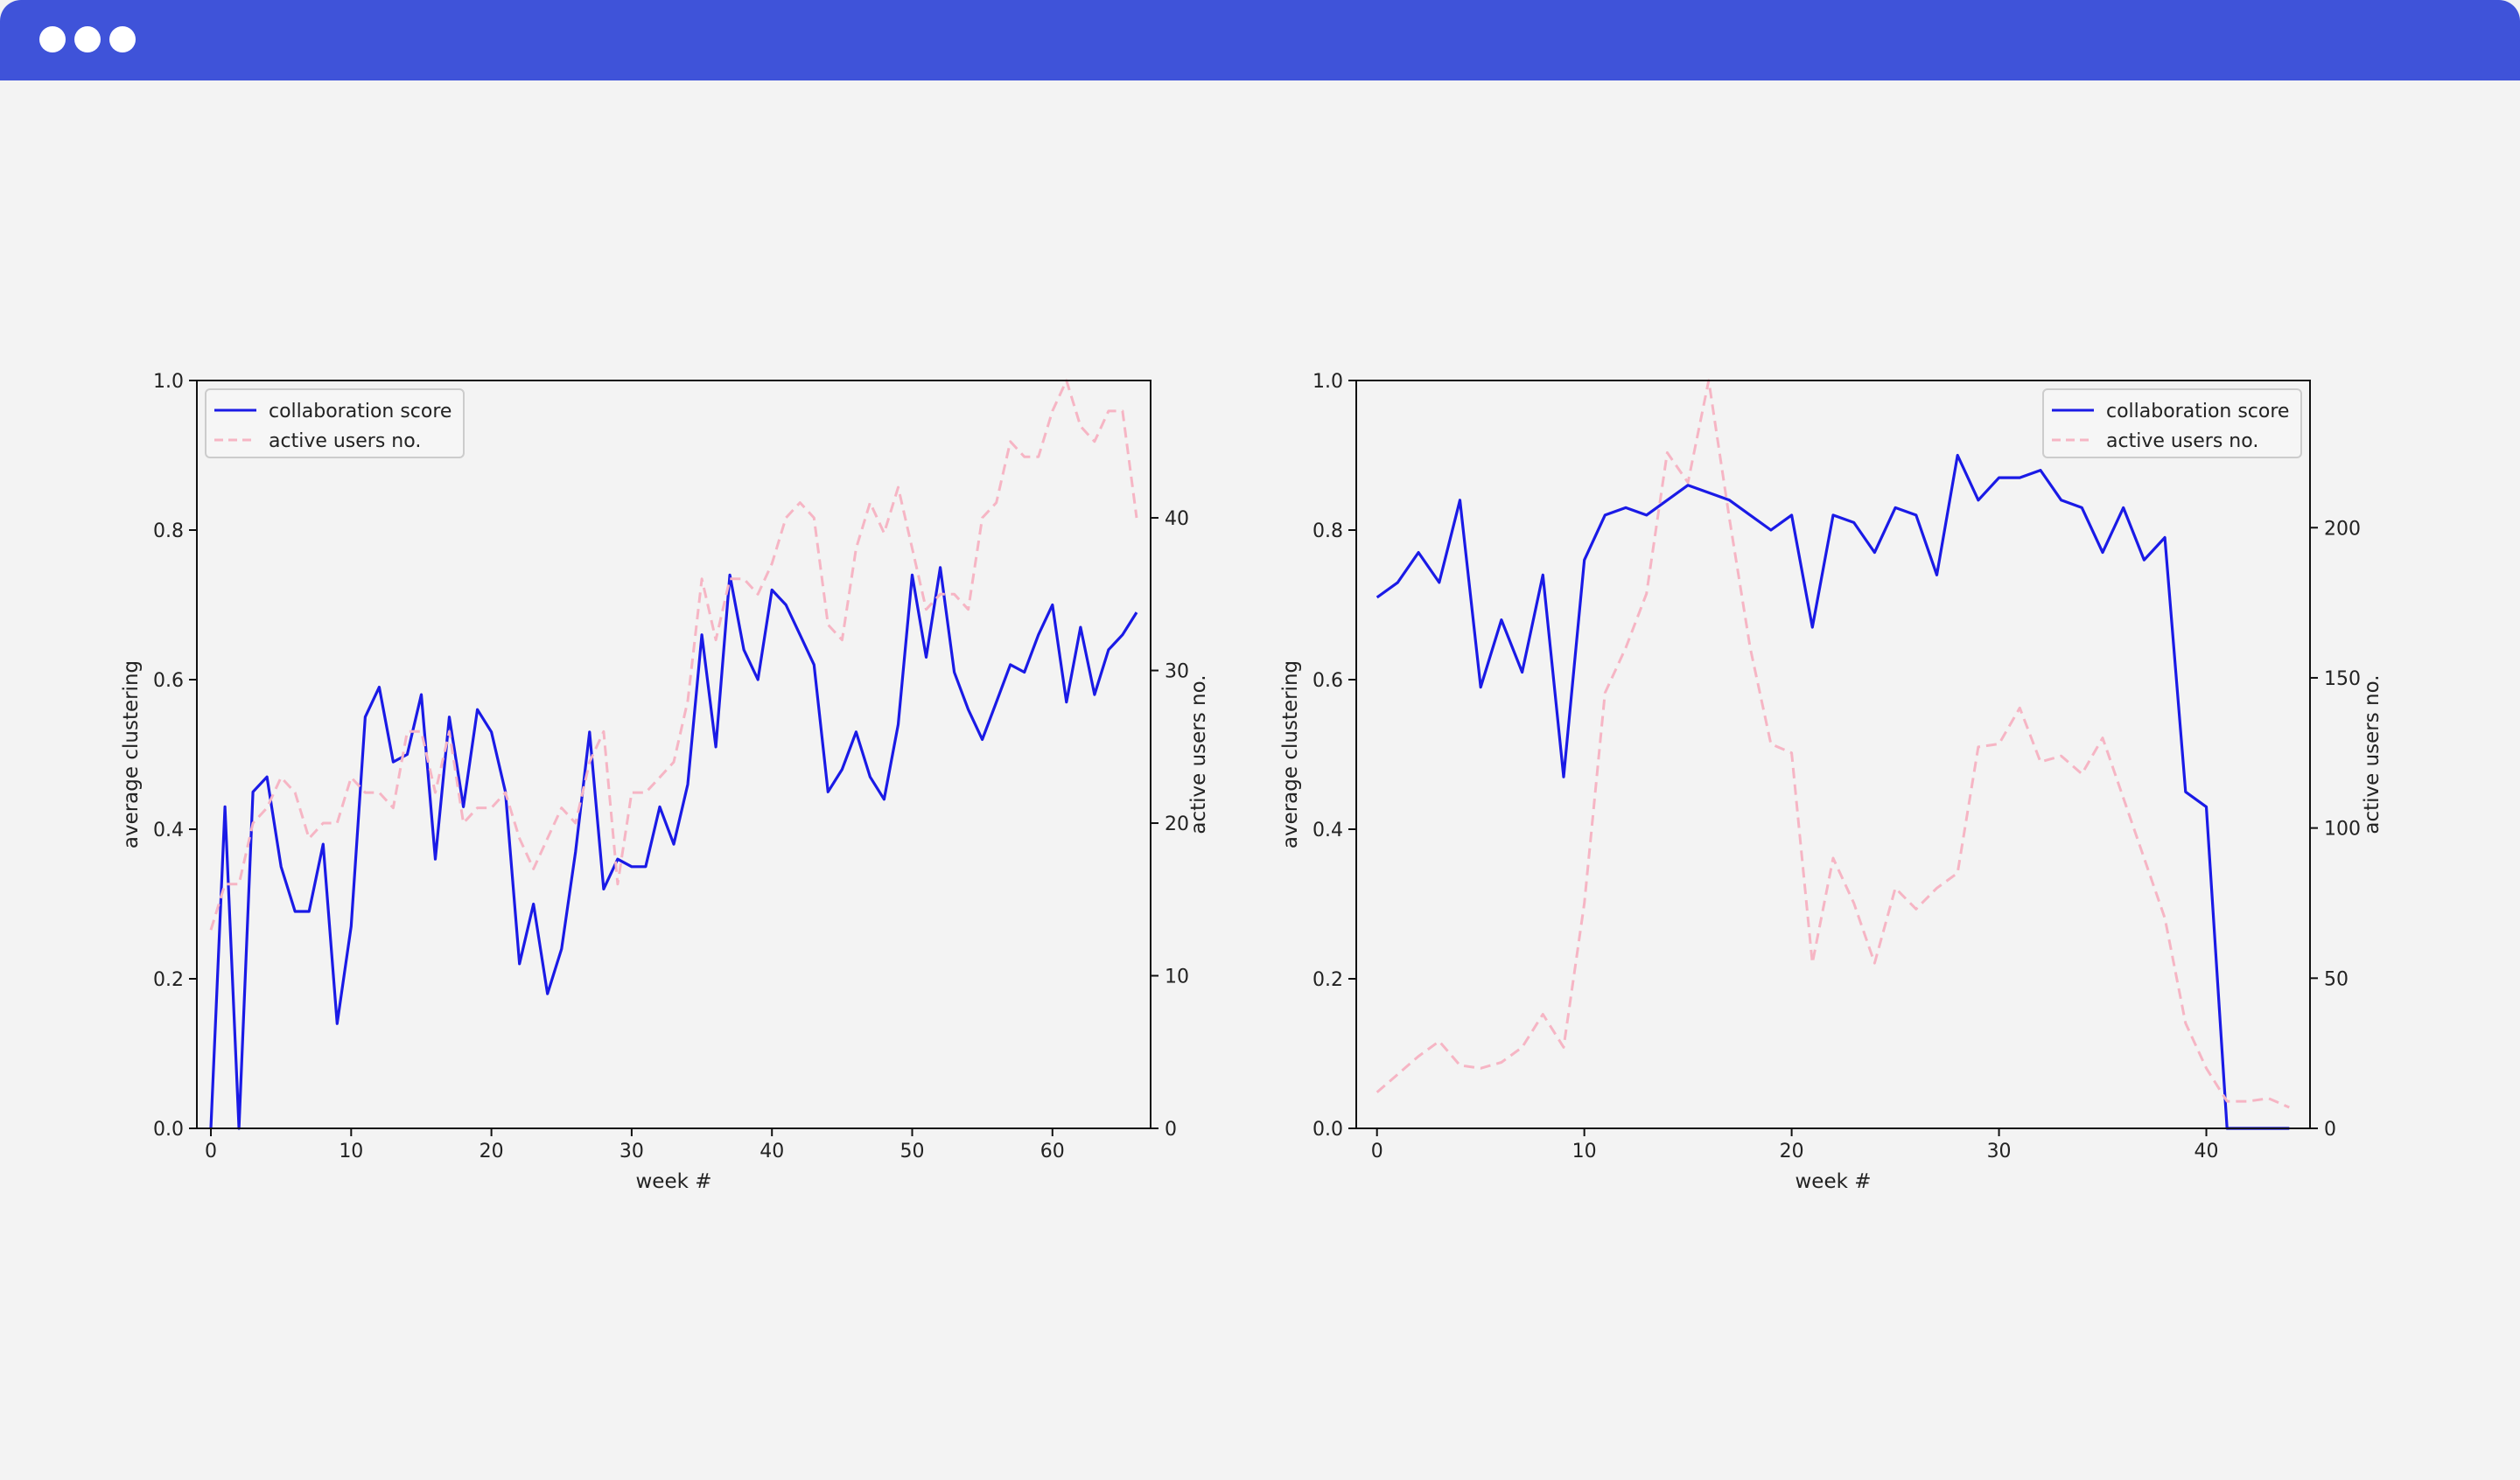 The width and height of the screenshot is (2520, 1480). What do you see at coordinates (1052, 1152) in the screenshot?
I see `x-tick-label: 60` at bounding box center [1052, 1152].